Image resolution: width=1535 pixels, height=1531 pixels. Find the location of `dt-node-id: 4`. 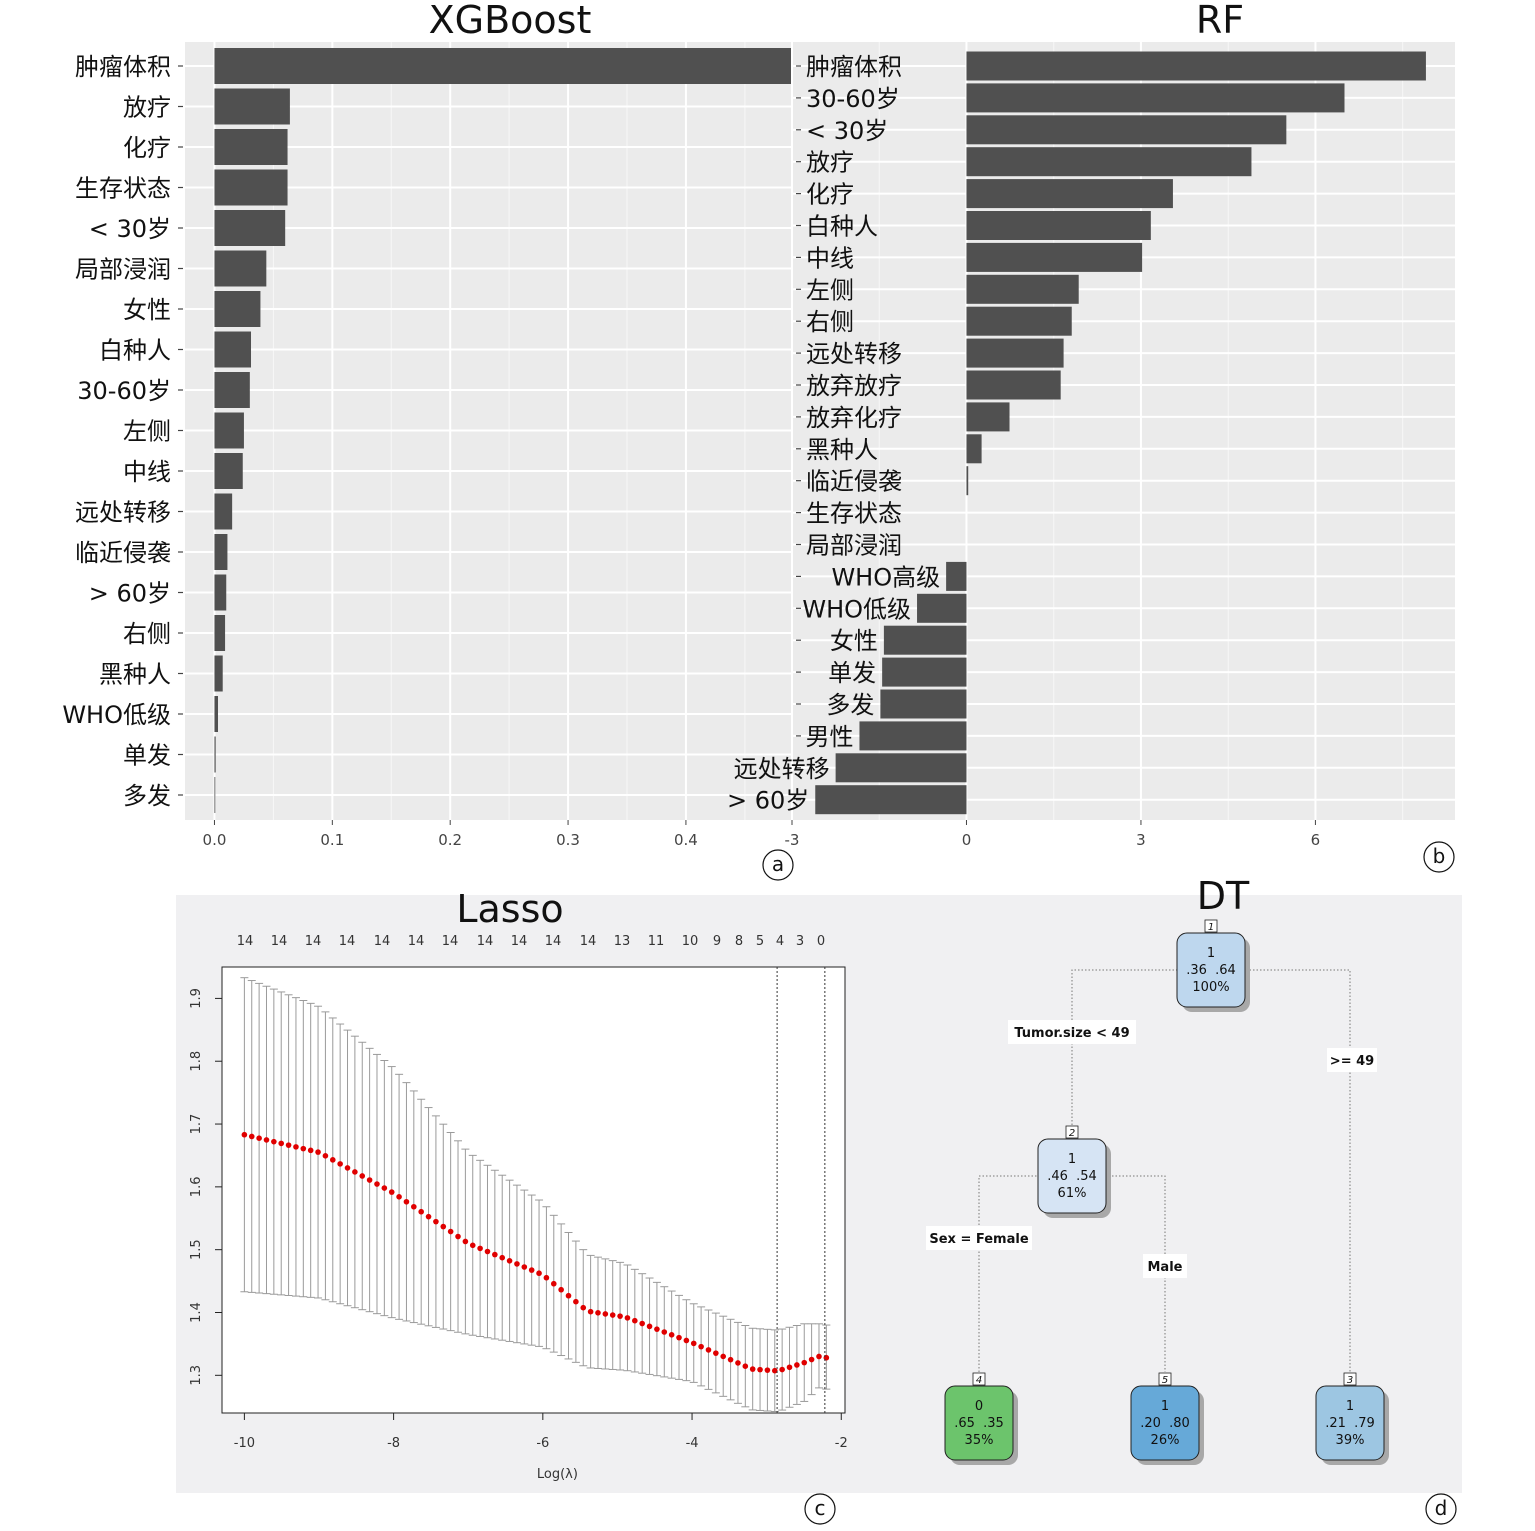

dt-node-id: 4 is located at coordinates (979, 1380).